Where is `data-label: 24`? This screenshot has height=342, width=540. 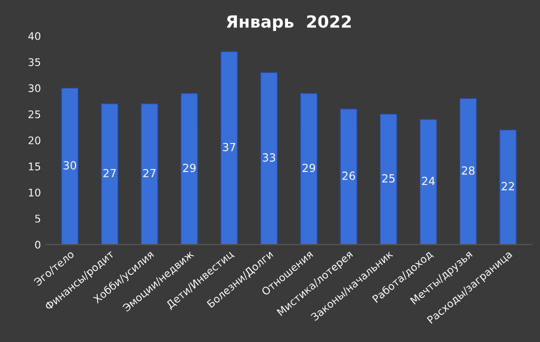 data-label: 24 is located at coordinates (428, 181).